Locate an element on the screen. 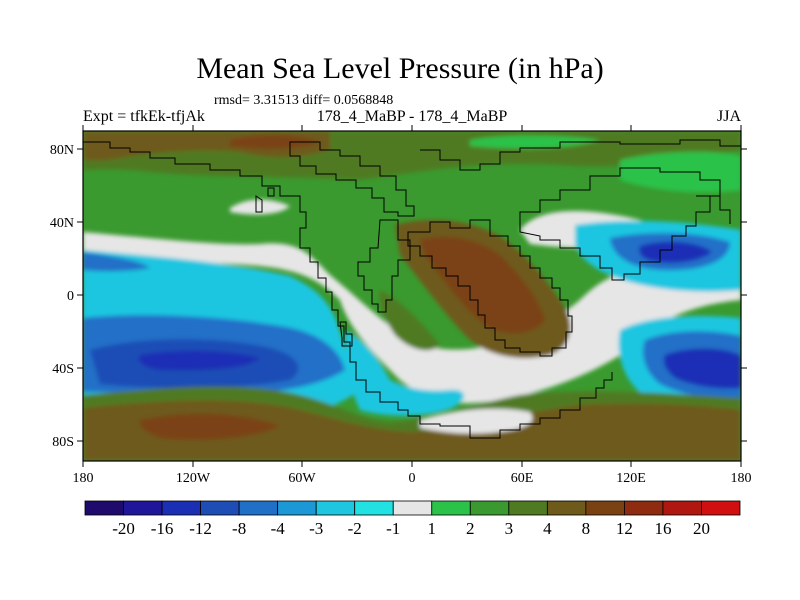 The height and width of the screenshot is (600, 800). lon-tick-label: 60E is located at coordinates (522, 478).